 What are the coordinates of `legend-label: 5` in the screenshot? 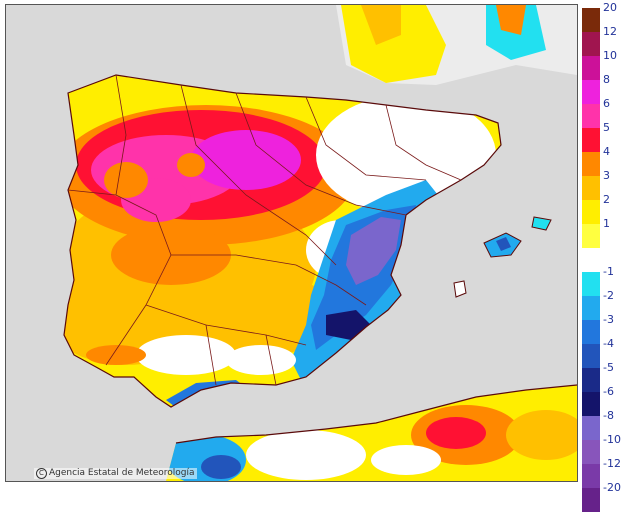 It's located at (606, 127).